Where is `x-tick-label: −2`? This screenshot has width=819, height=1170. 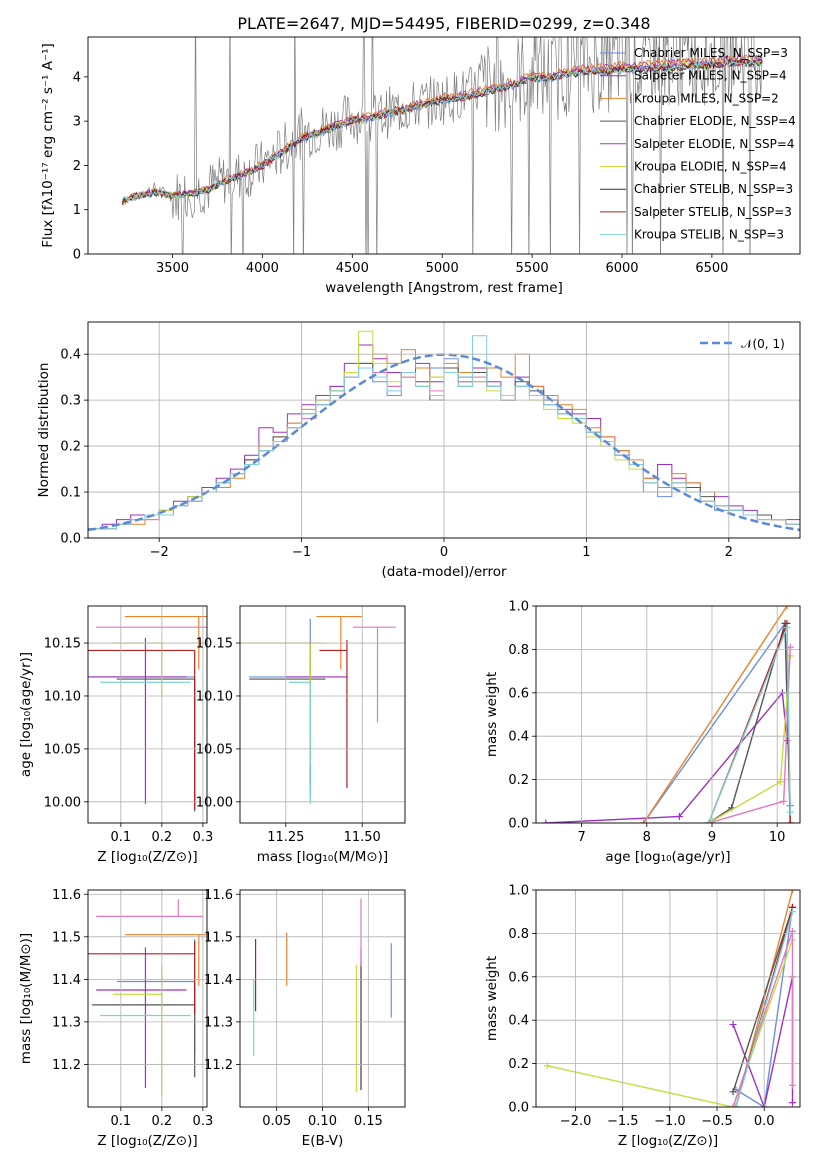 x-tick-label: −2 is located at coordinates (159, 552).